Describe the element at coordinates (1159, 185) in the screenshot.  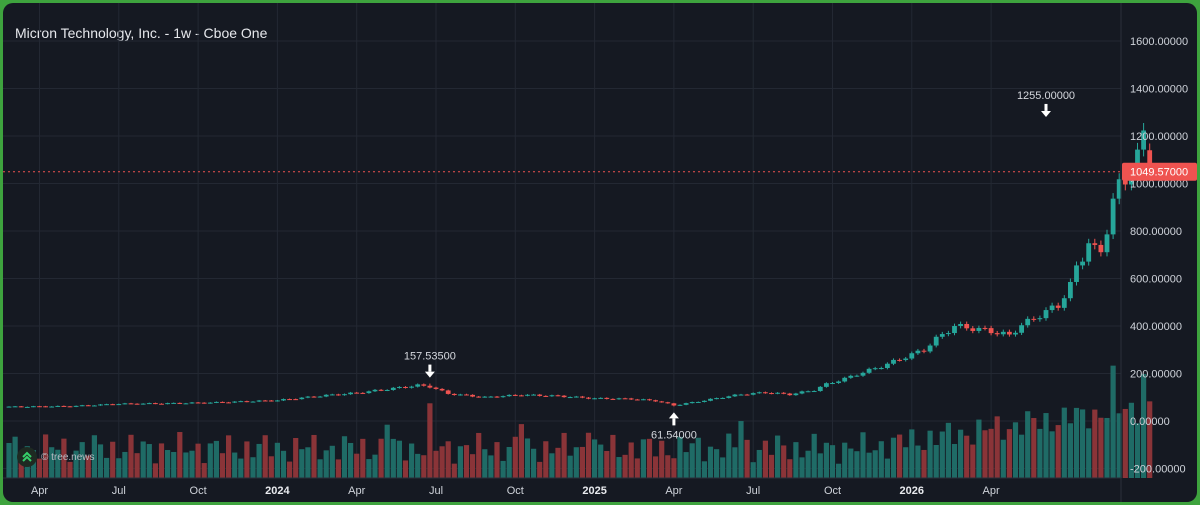
I see `y-tick-label: 1000.00000` at that location.